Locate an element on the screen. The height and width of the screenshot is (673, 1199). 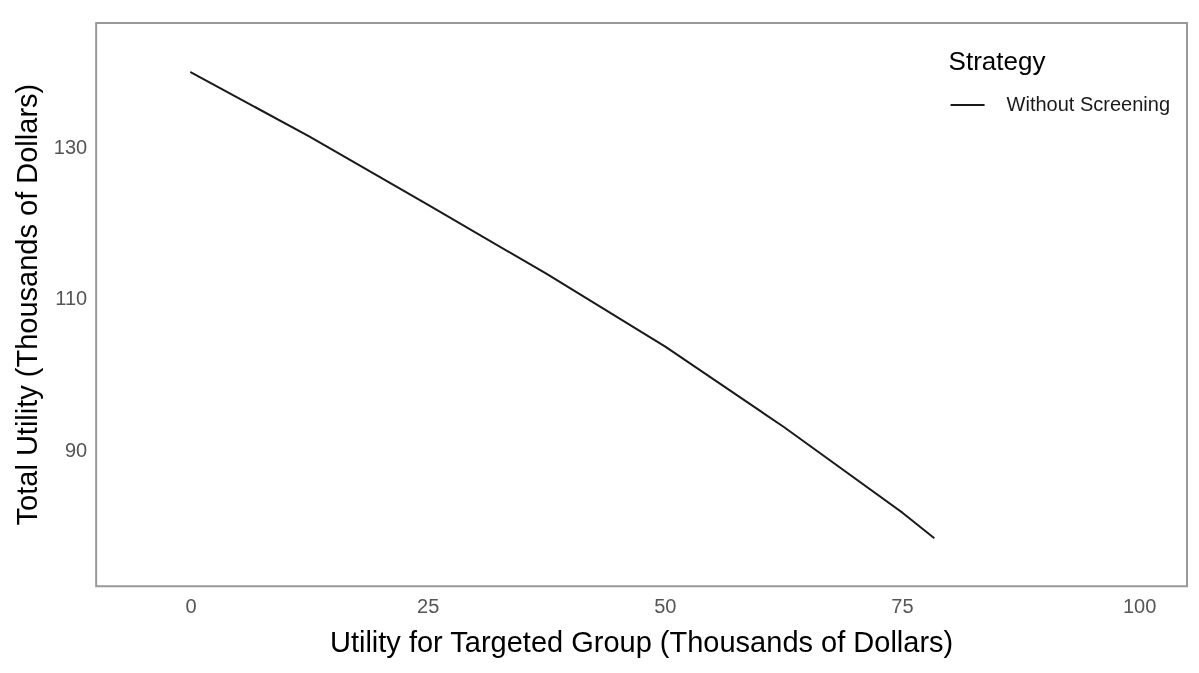
y-axis-title: Total Utility (Thousands of Dollars) is located at coordinates (27, 304).